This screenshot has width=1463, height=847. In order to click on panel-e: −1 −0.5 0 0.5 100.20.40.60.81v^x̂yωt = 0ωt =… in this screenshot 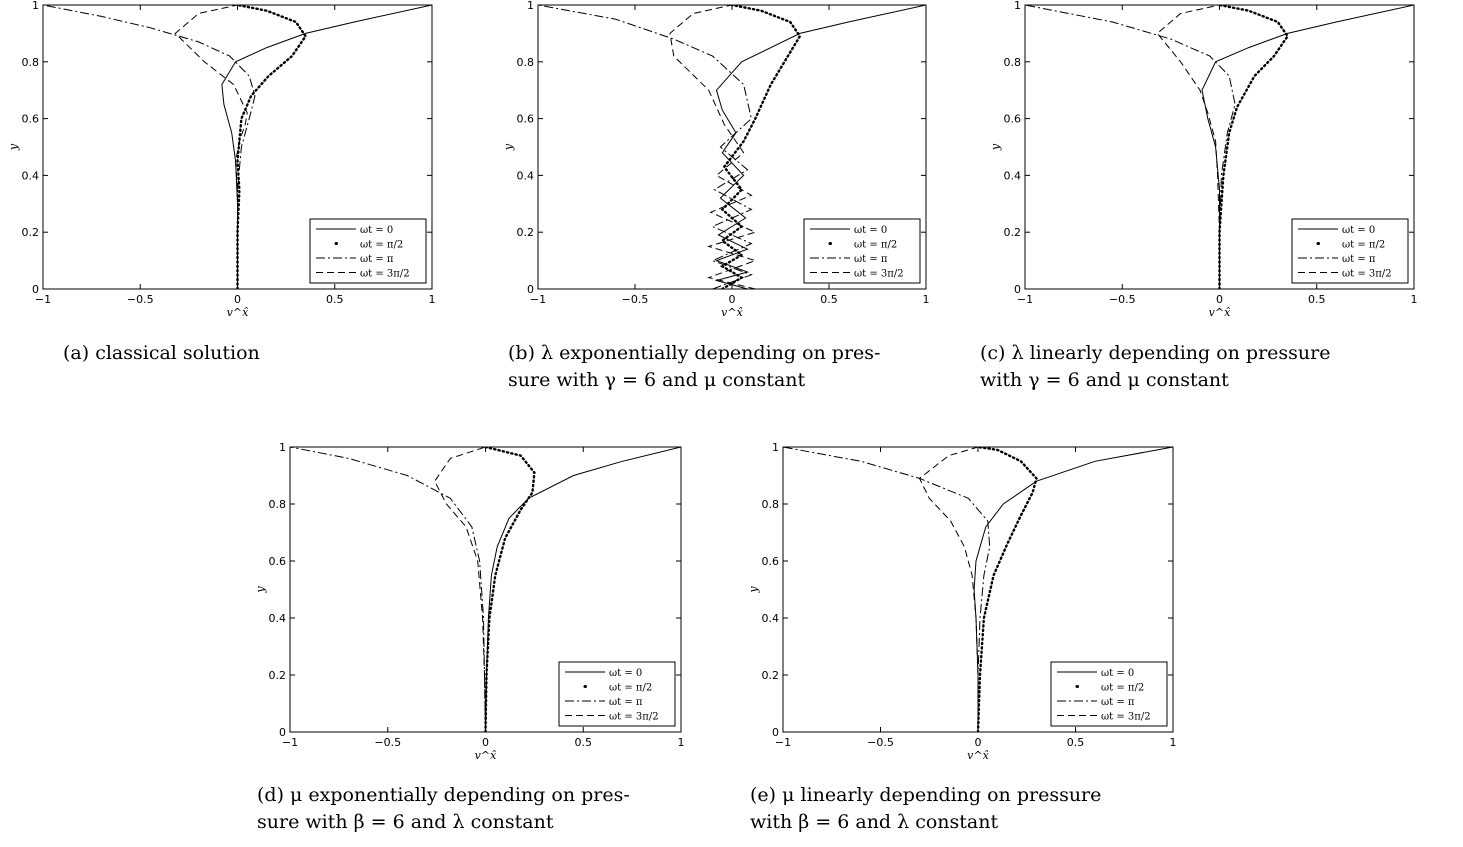, I will do `click(962, 637)`.